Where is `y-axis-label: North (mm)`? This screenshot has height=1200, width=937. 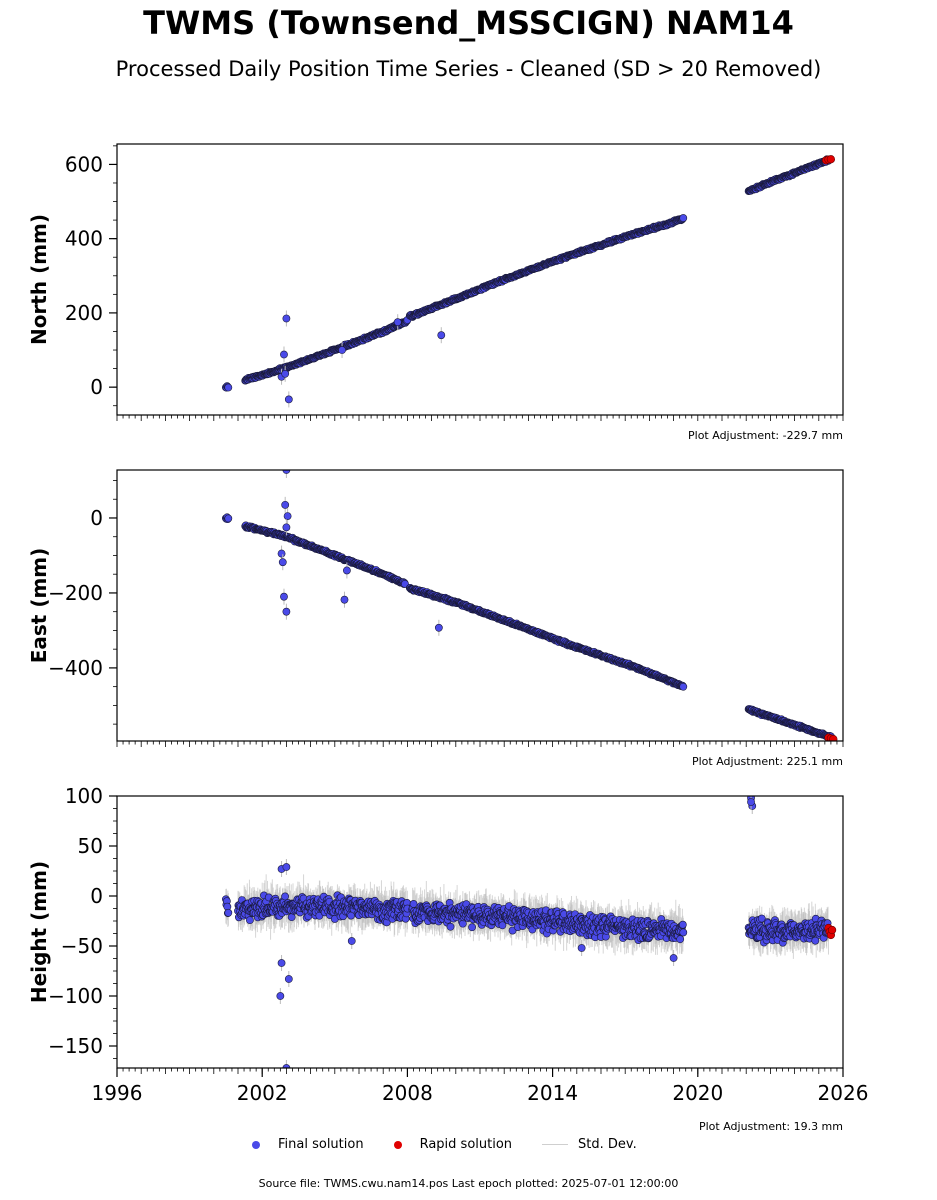
y-axis-label: North (mm) is located at coordinates (39, 279).